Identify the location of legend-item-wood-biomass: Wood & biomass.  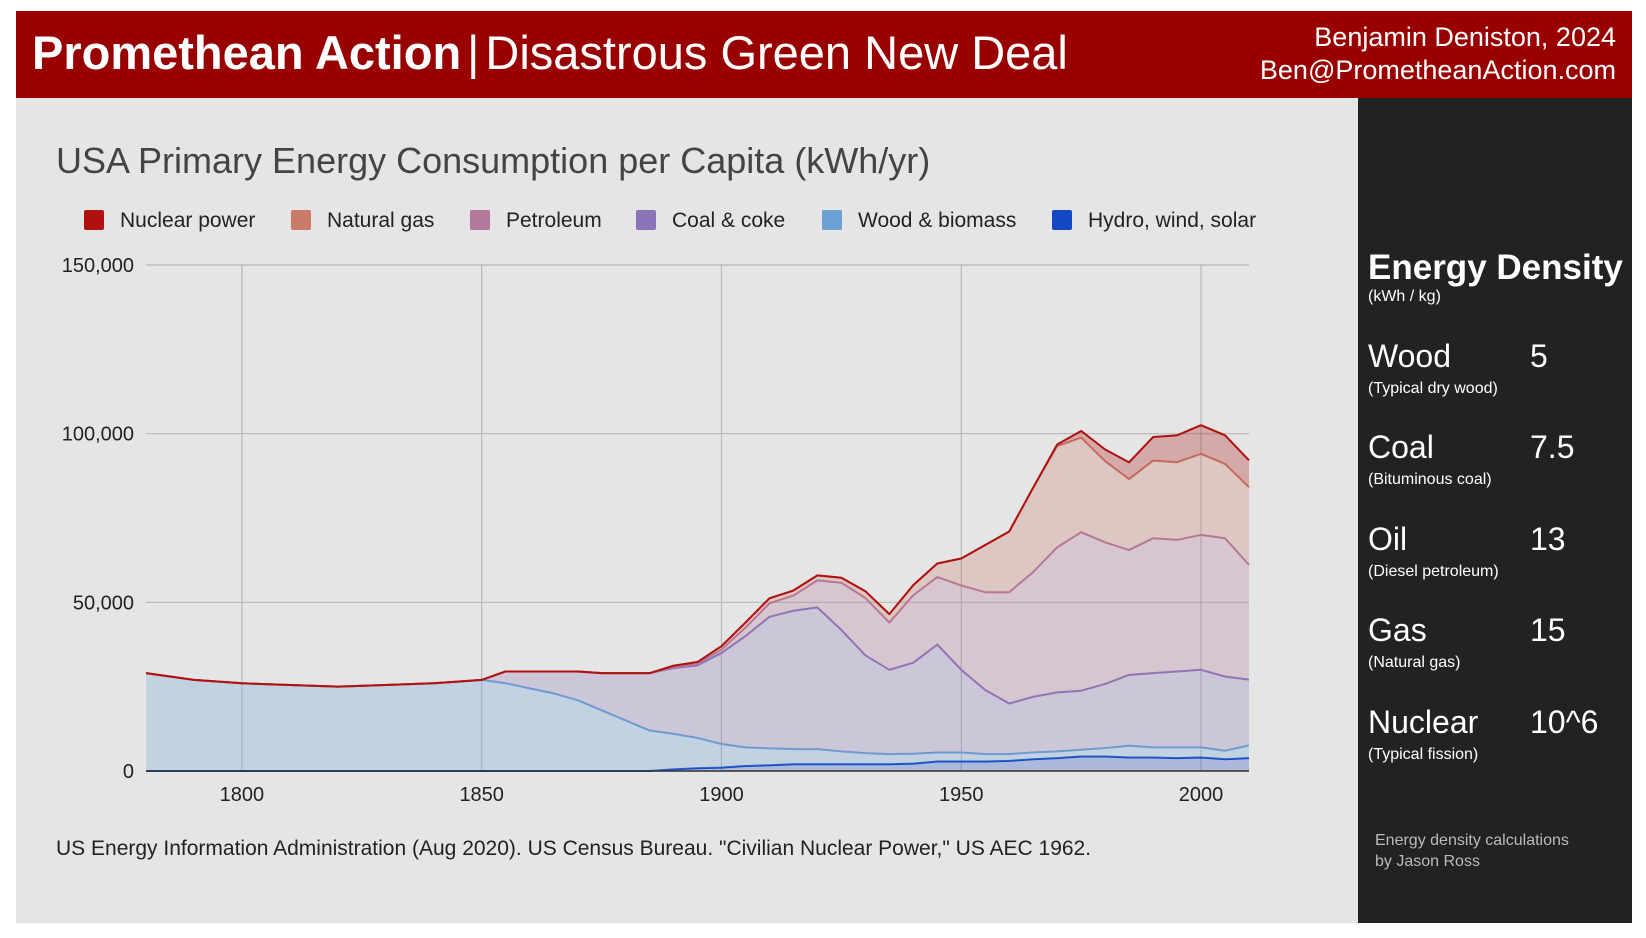
(919, 220).